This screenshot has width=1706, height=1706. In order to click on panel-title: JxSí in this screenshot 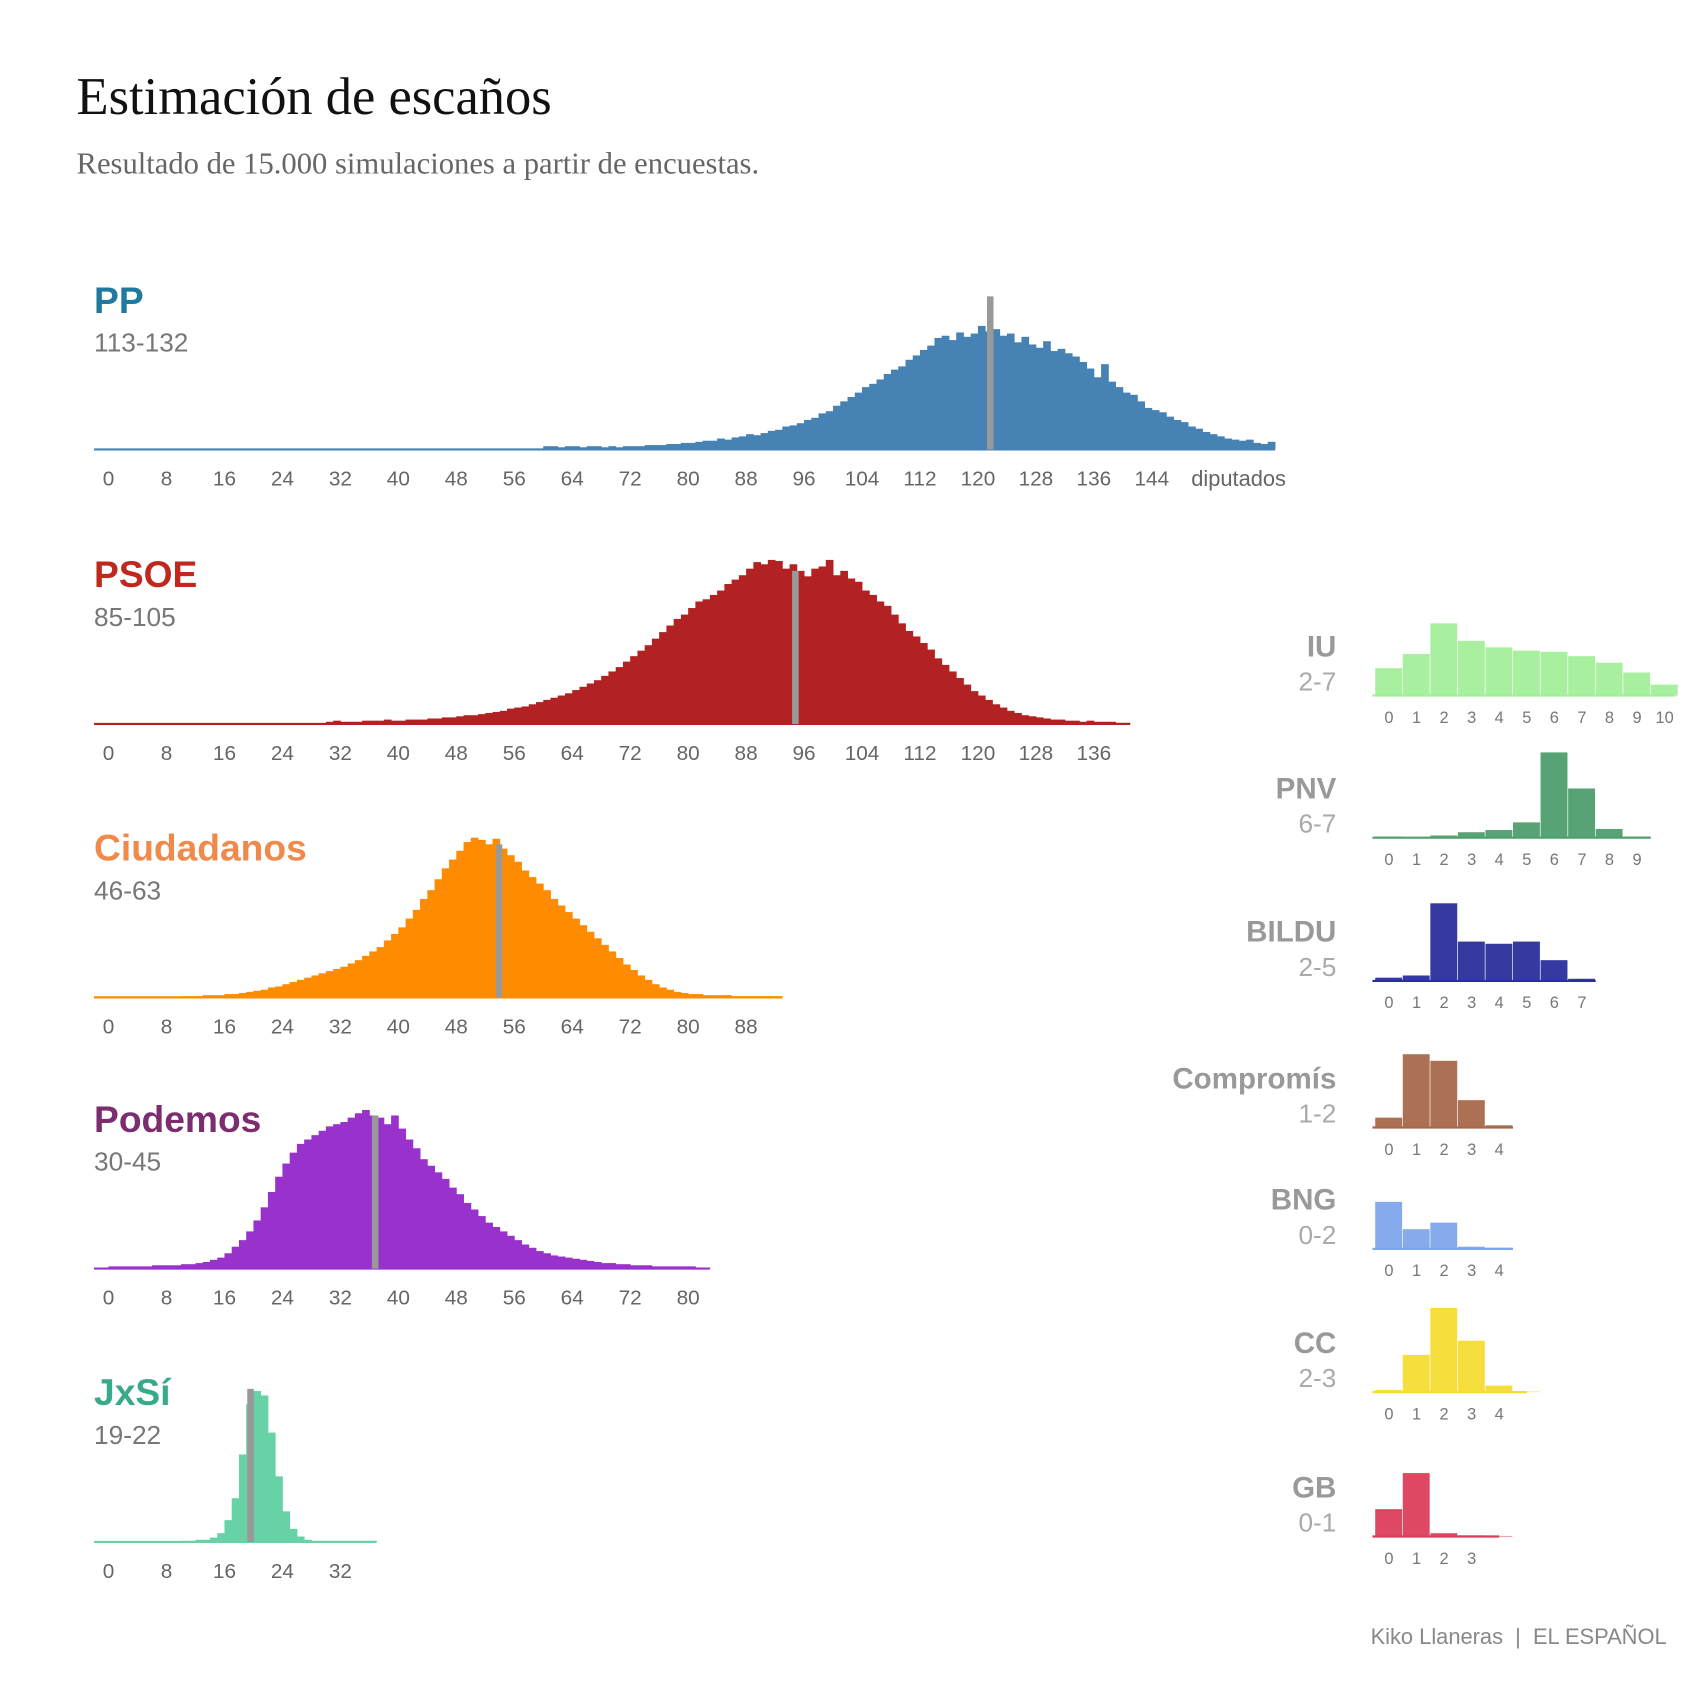, I will do `click(133, 1392)`.